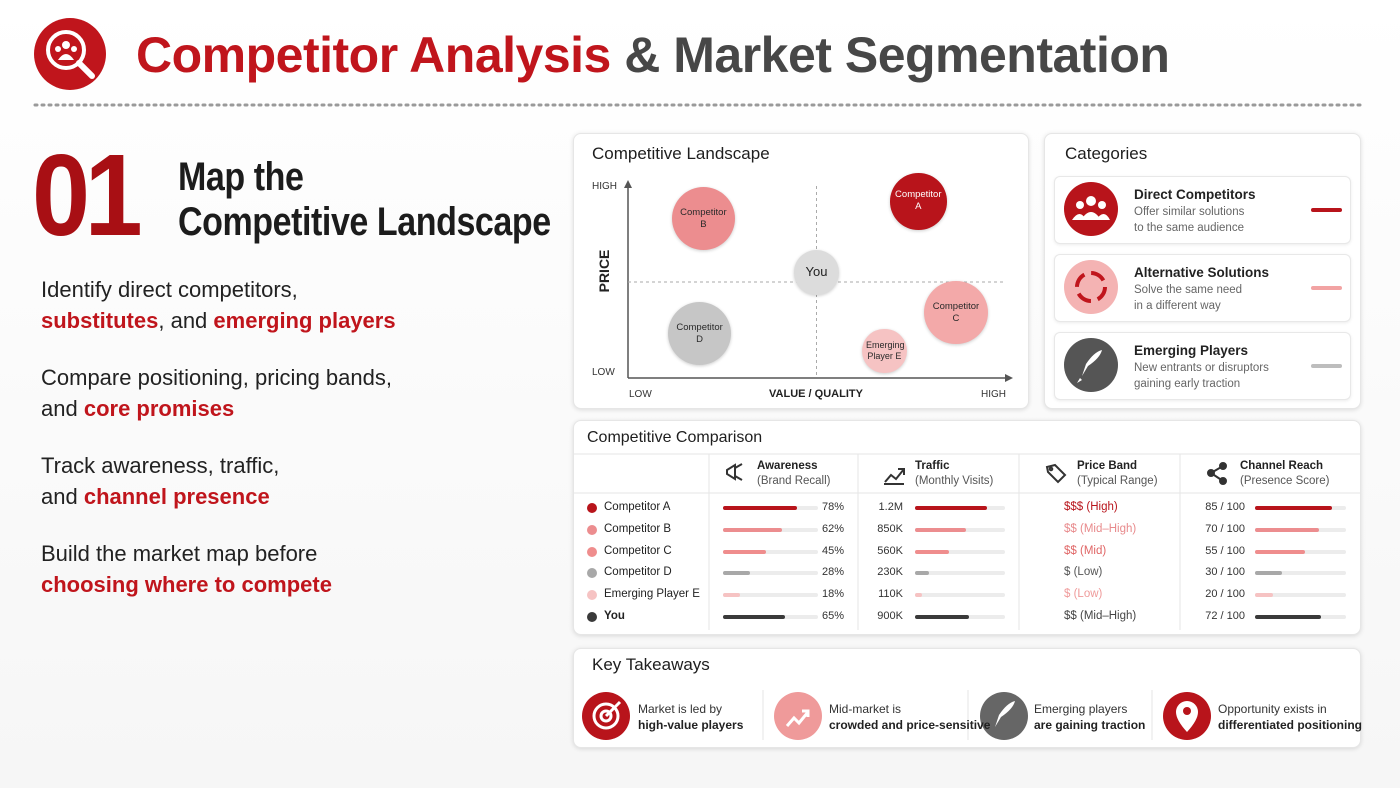 Image resolution: width=1400 pixels, height=788 pixels. I want to click on title-main: Competitor Analysis, so click(373, 55).